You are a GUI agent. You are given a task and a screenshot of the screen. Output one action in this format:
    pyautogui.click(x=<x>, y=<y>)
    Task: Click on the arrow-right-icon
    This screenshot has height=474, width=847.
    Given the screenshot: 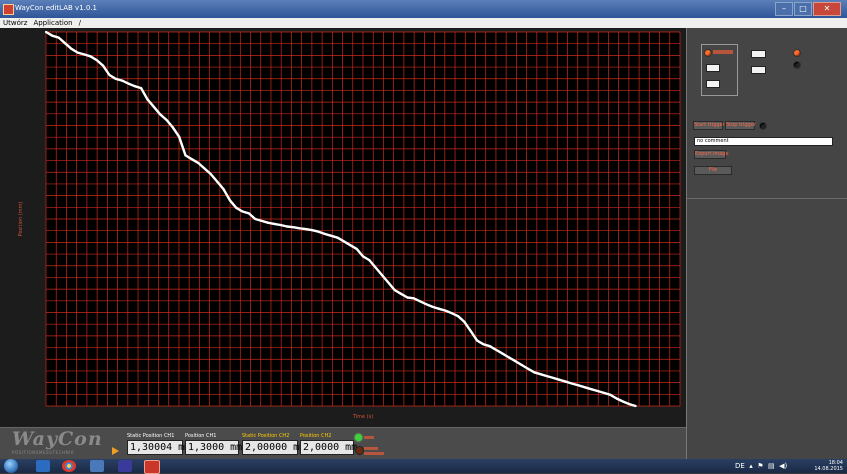 What is the action you would take?
    pyautogui.click(x=115, y=451)
    